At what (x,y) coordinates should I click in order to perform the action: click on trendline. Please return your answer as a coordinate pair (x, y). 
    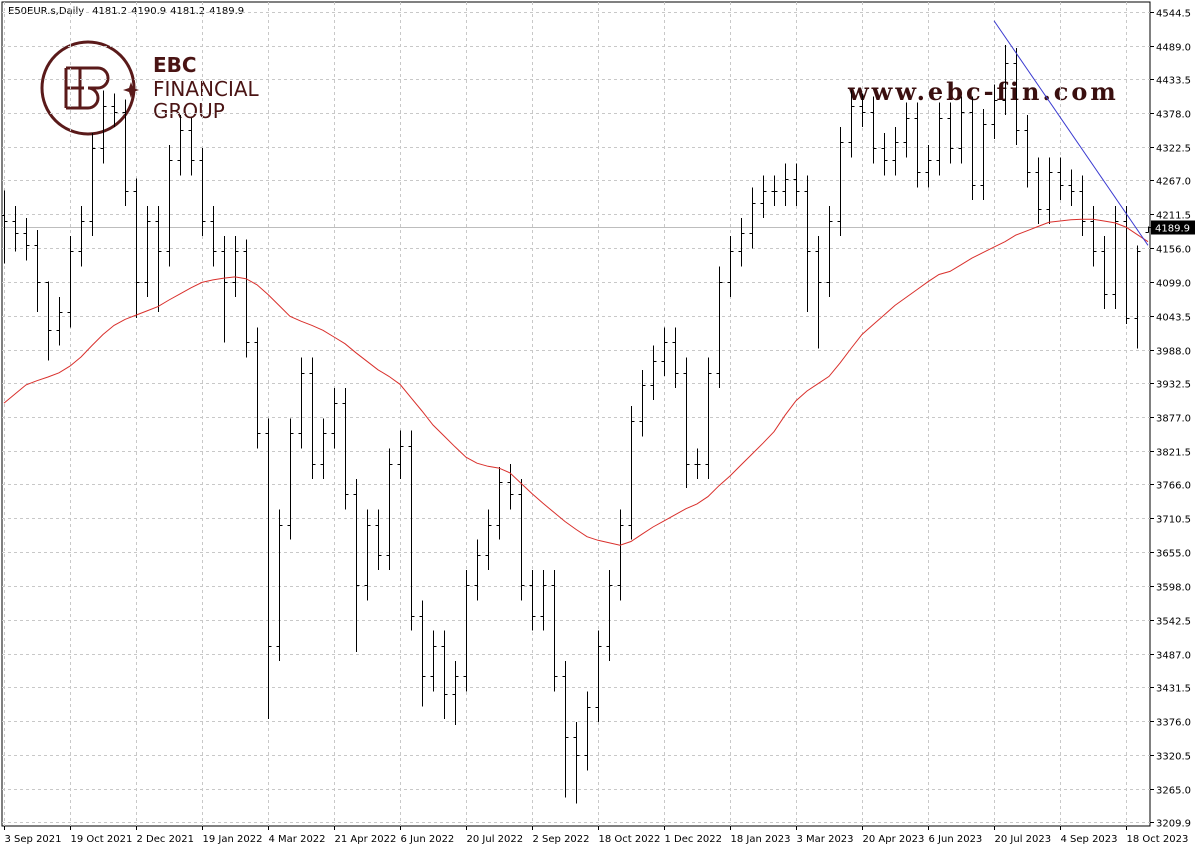
    Looking at the image, I should click on (1071, 133).